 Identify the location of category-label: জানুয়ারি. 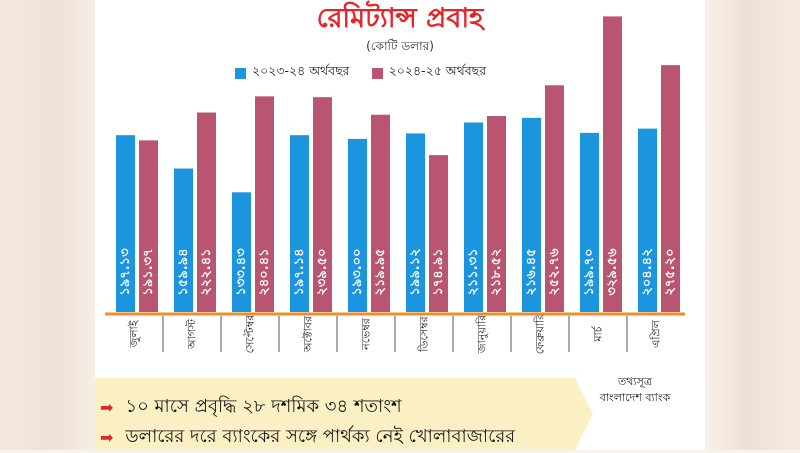
(482, 334).